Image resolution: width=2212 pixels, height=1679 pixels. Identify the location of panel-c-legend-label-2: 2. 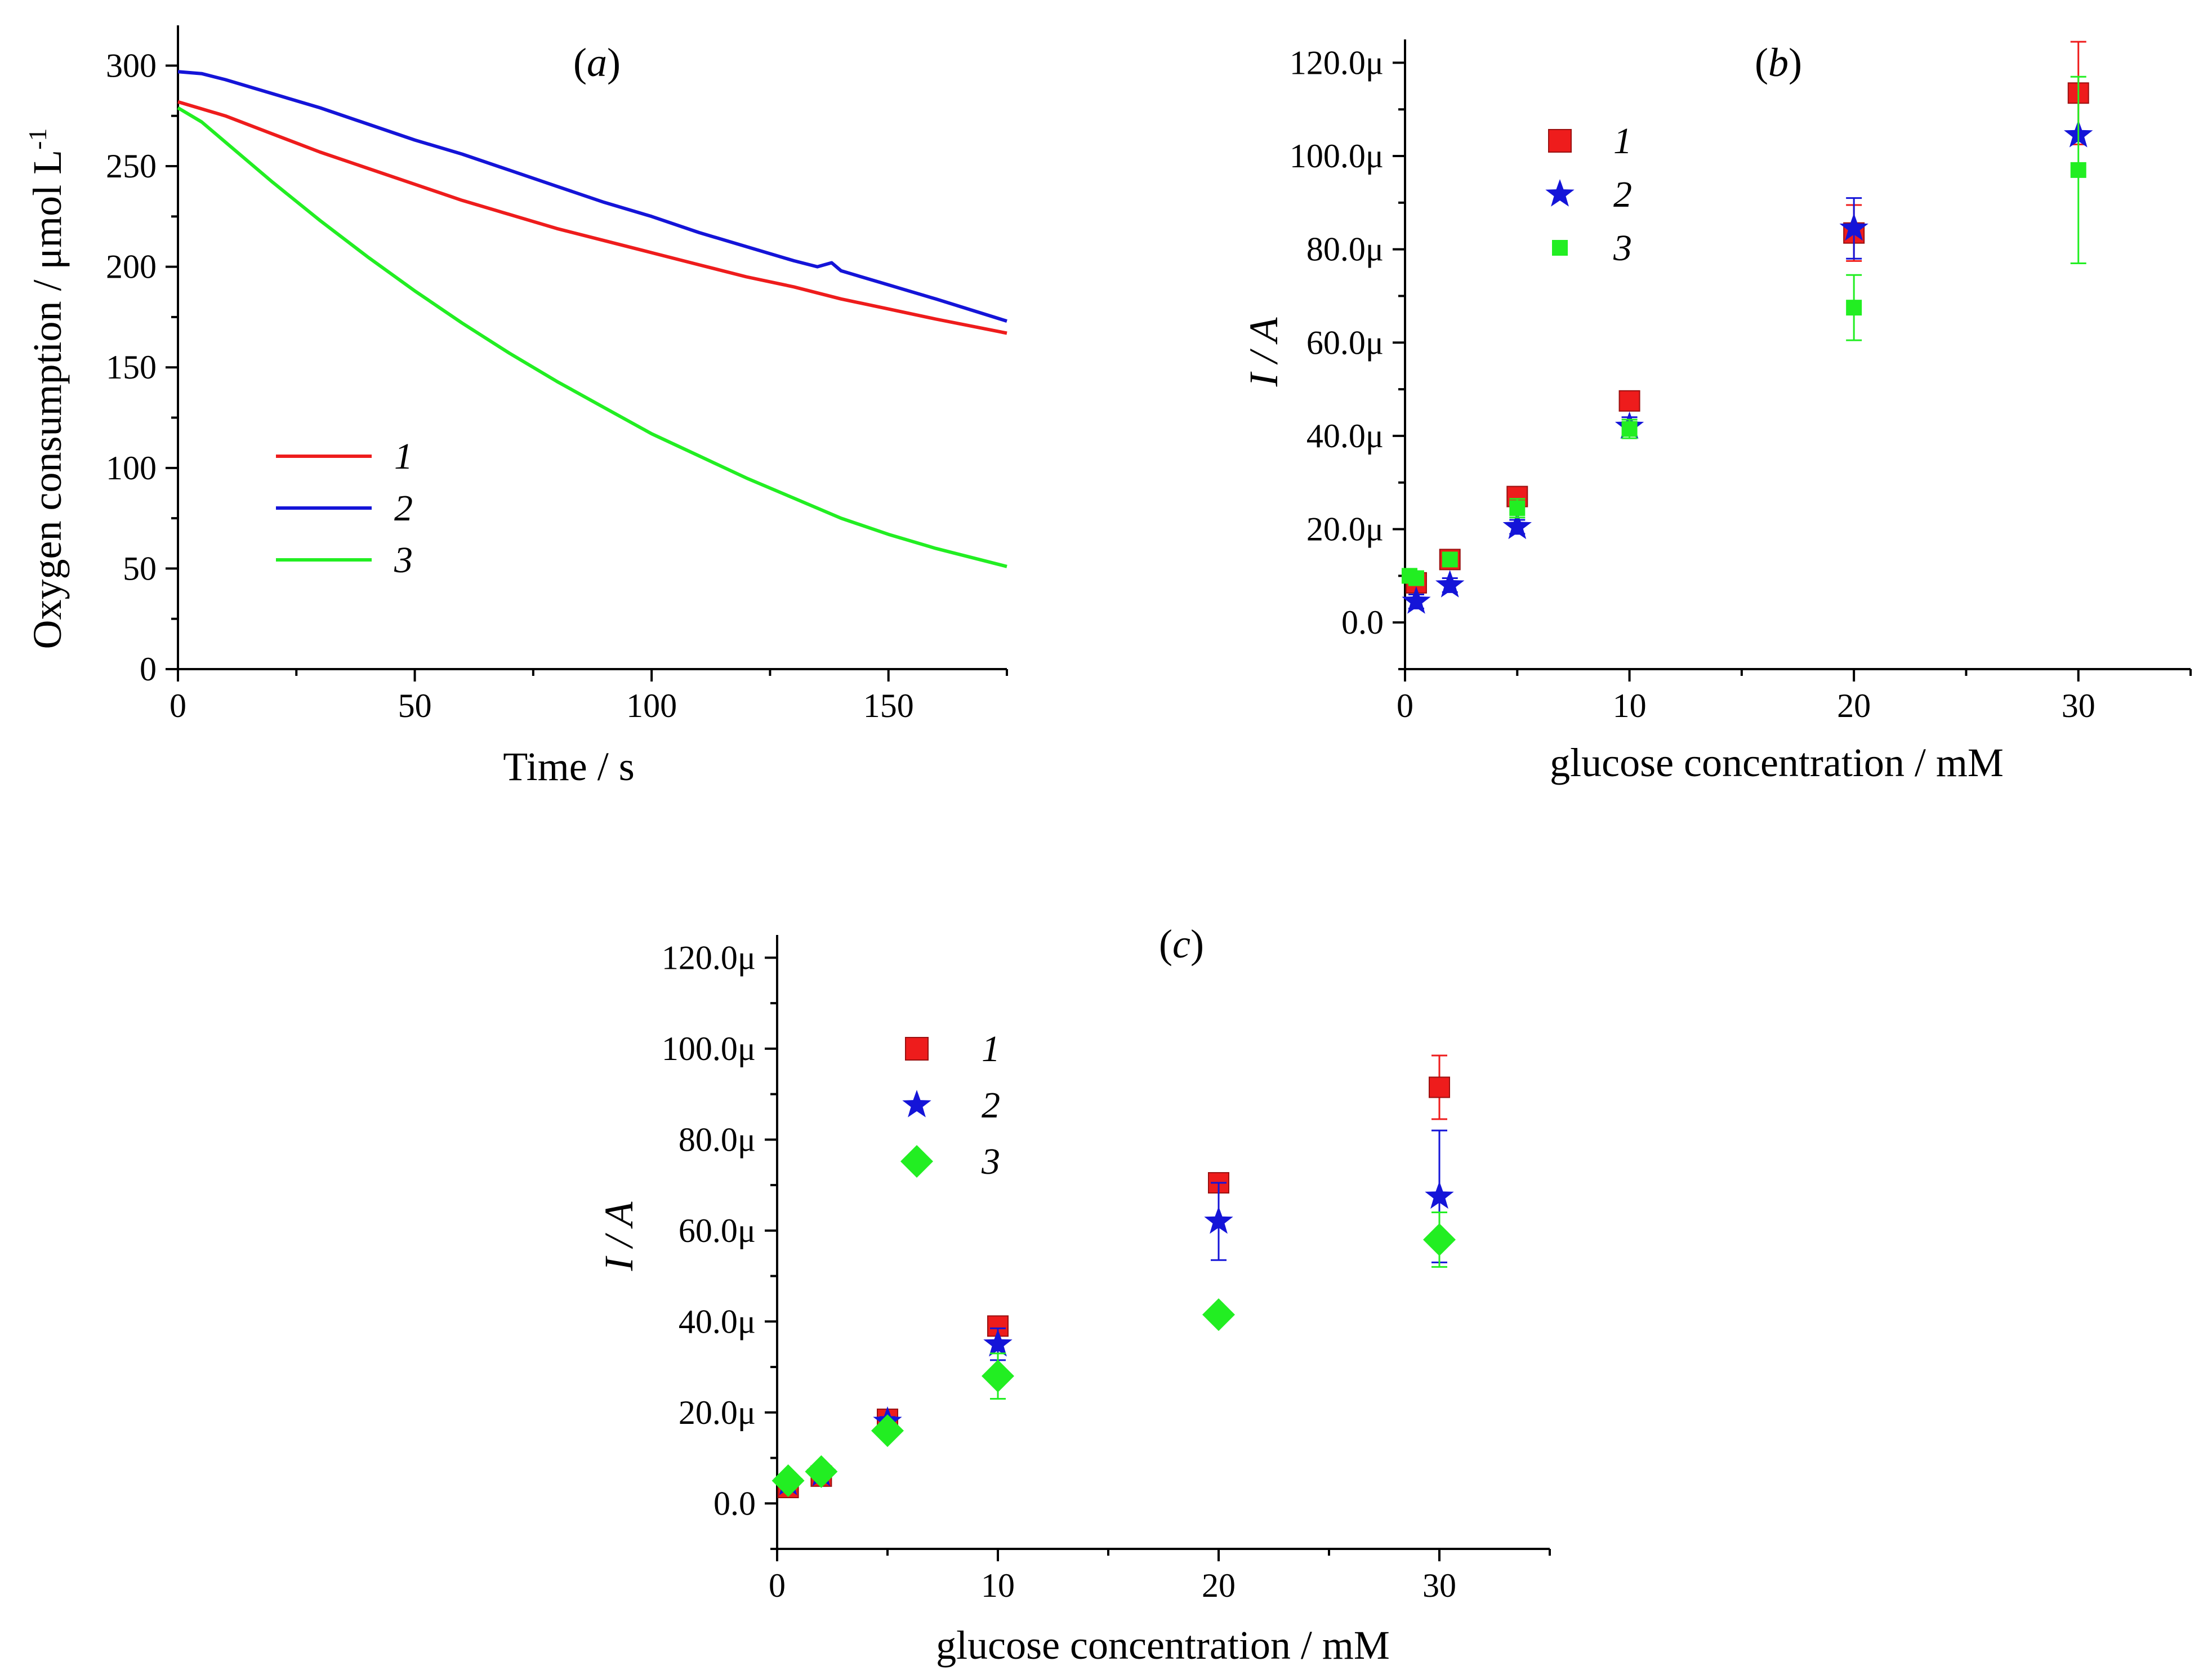
(991, 1105).